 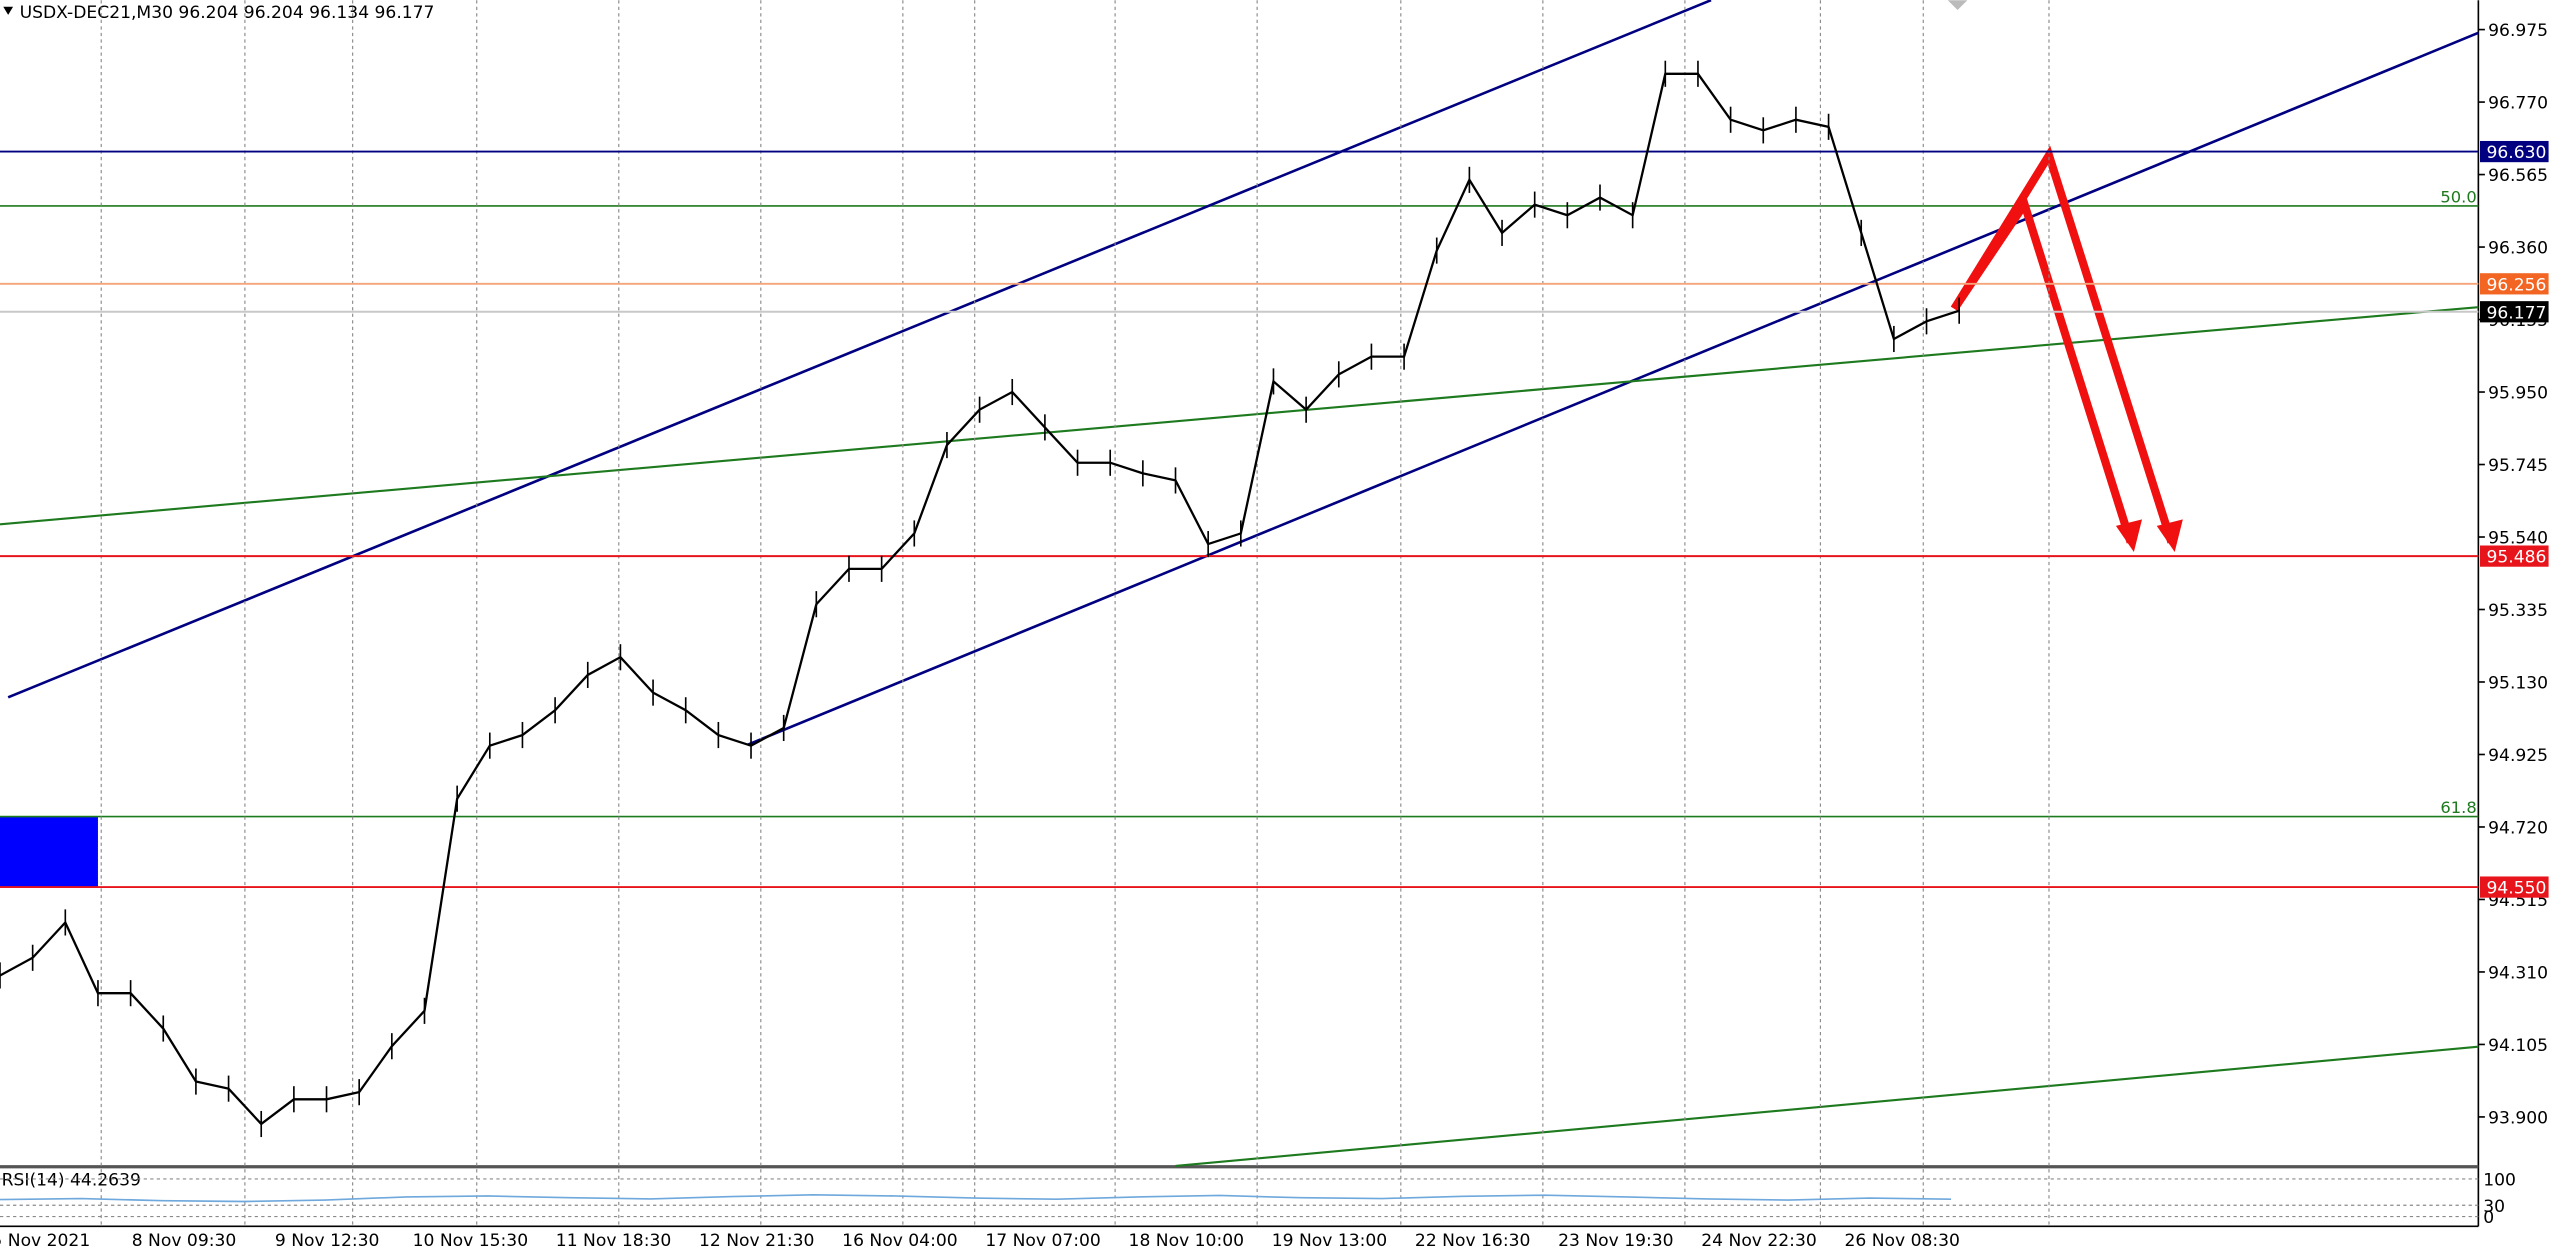 I want to click on price-label: 95.950, so click(x=2518, y=394).